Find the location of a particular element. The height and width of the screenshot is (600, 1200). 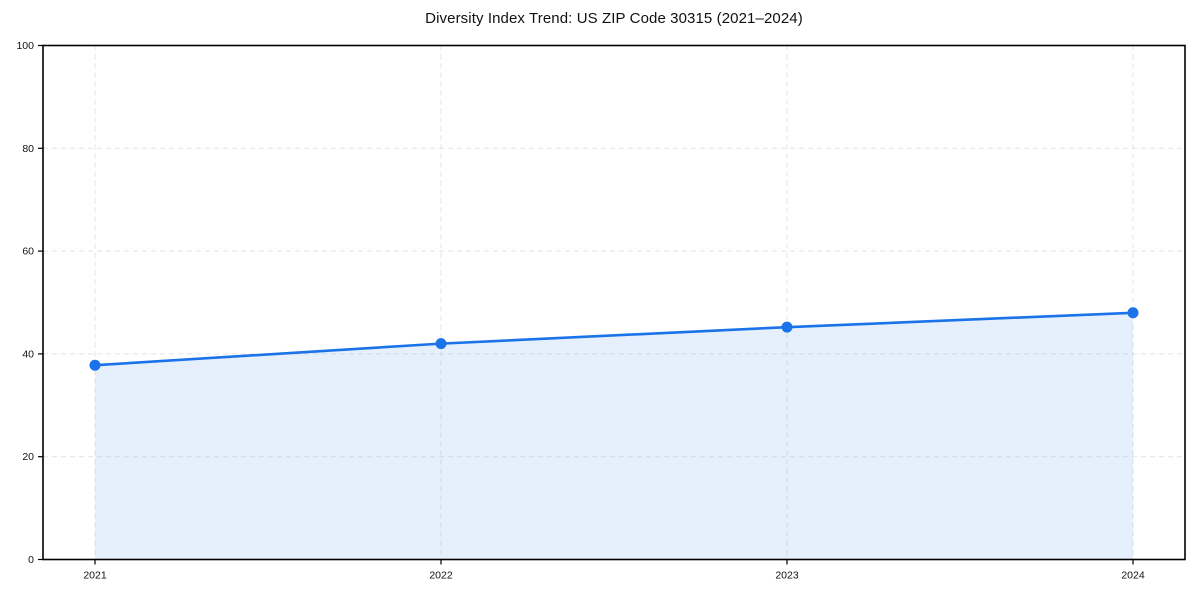

x-tick-label: 2024 is located at coordinates (1133, 576).